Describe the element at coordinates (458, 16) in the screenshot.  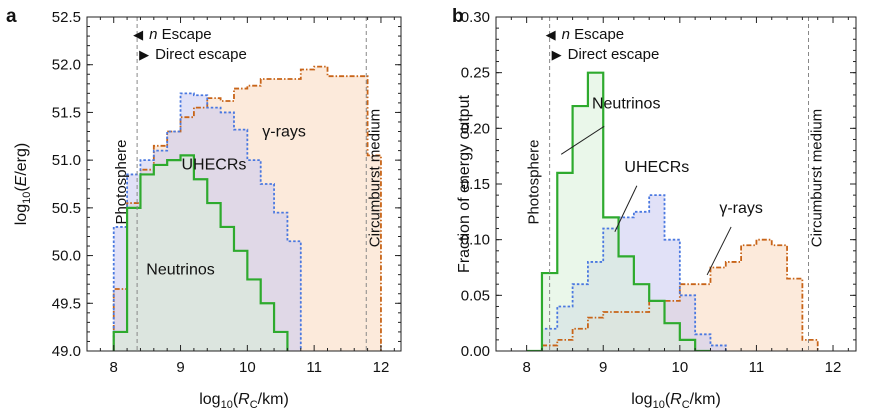
I see `panel-letter-b: b` at that location.